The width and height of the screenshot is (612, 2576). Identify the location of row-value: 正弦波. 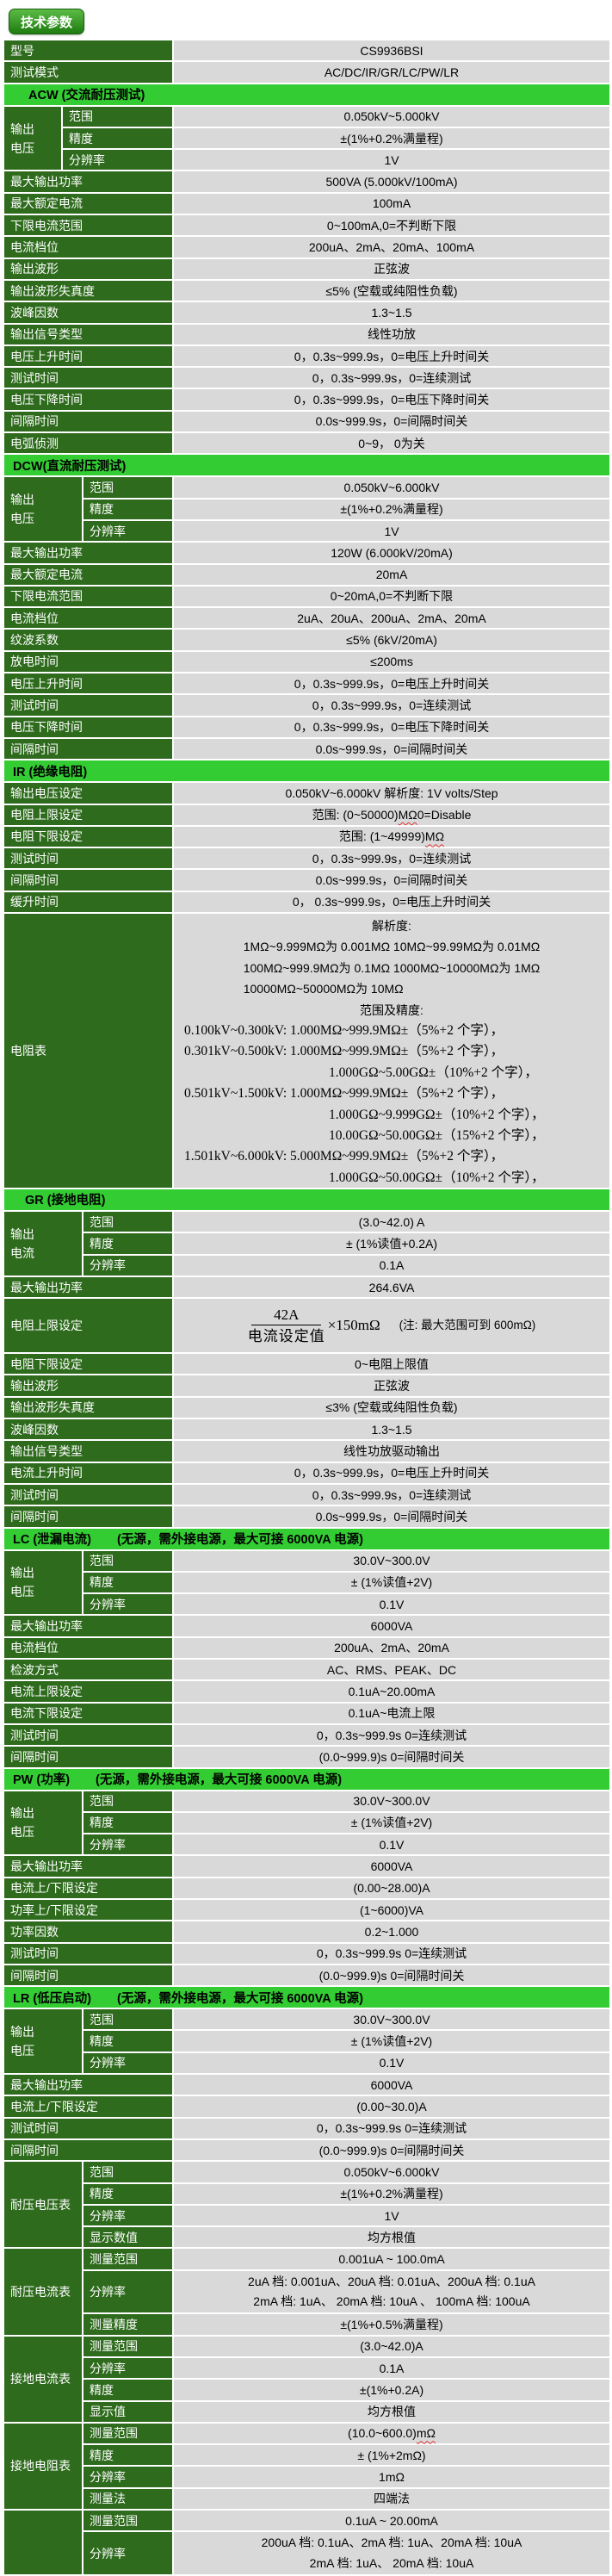
(392, 1387).